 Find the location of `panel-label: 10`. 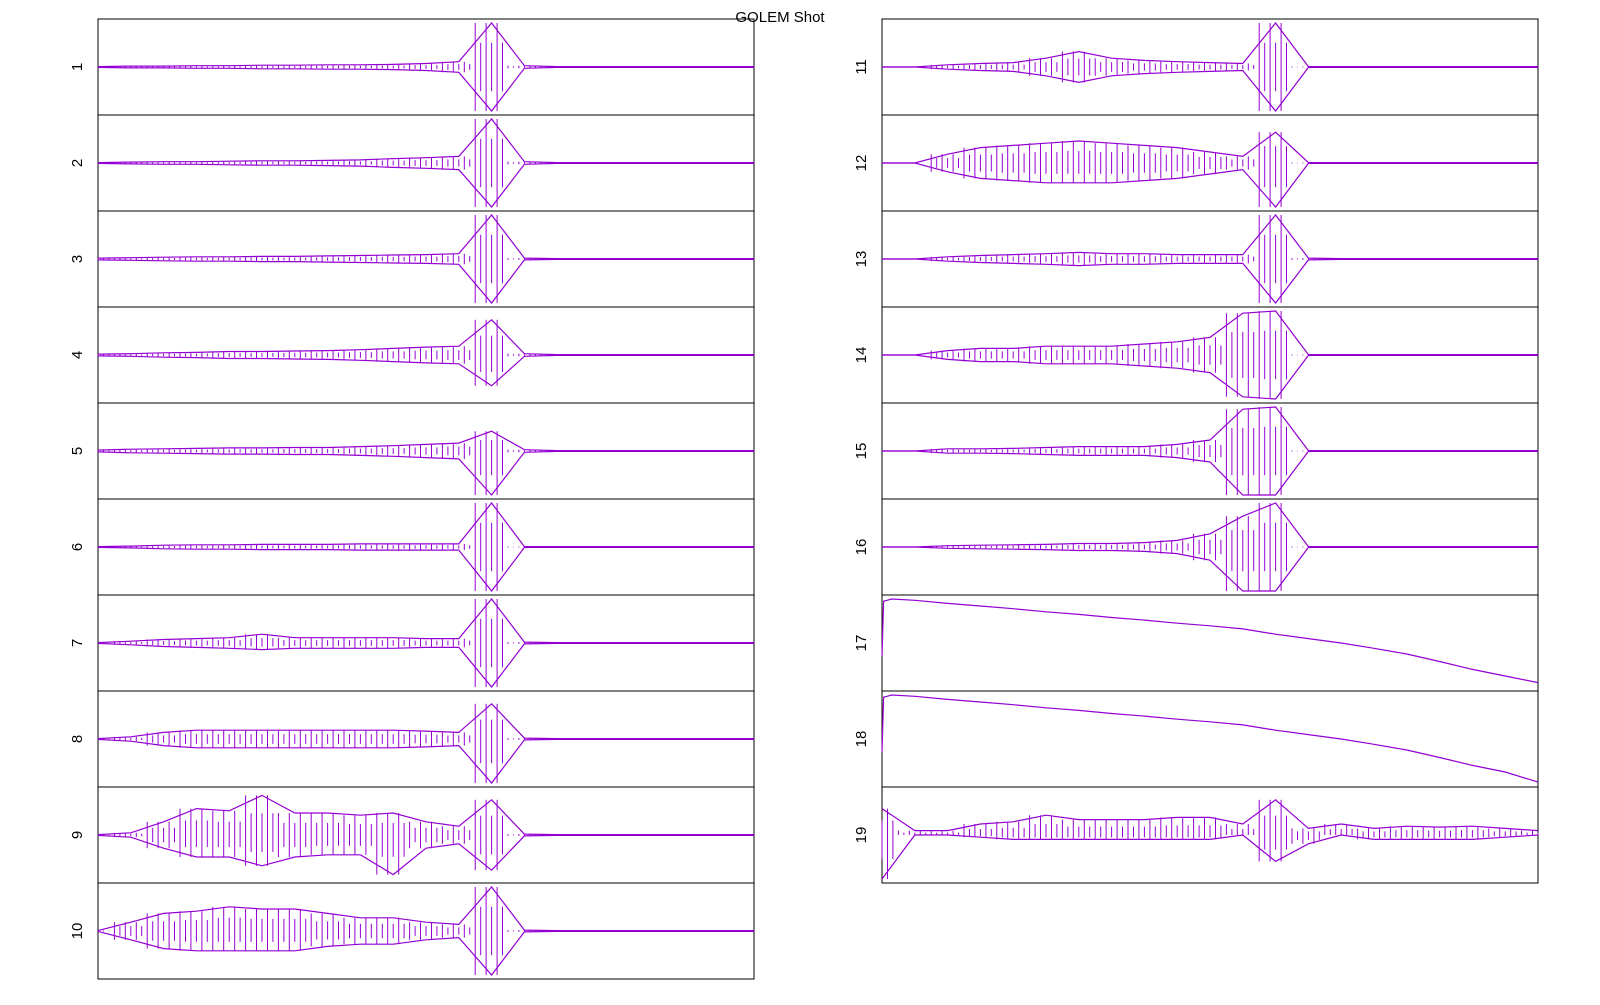

panel-label: 10 is located at coordinates (77, 931).